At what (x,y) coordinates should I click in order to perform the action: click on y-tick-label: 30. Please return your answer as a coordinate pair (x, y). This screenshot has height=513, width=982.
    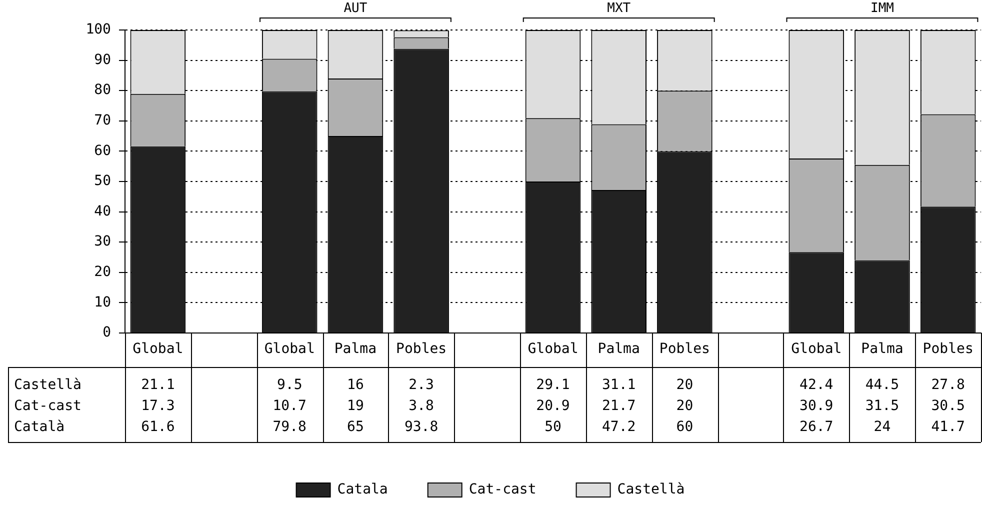
    Looking at the image, I should click on (102, 242).